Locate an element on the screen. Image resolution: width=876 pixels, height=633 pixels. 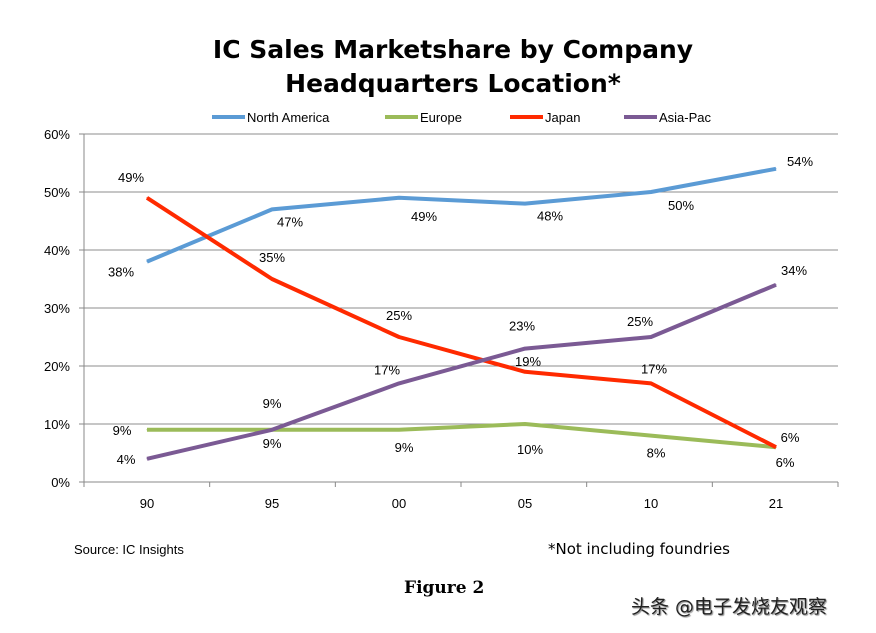
data-label: 35% is located at coordinates (272, 257).